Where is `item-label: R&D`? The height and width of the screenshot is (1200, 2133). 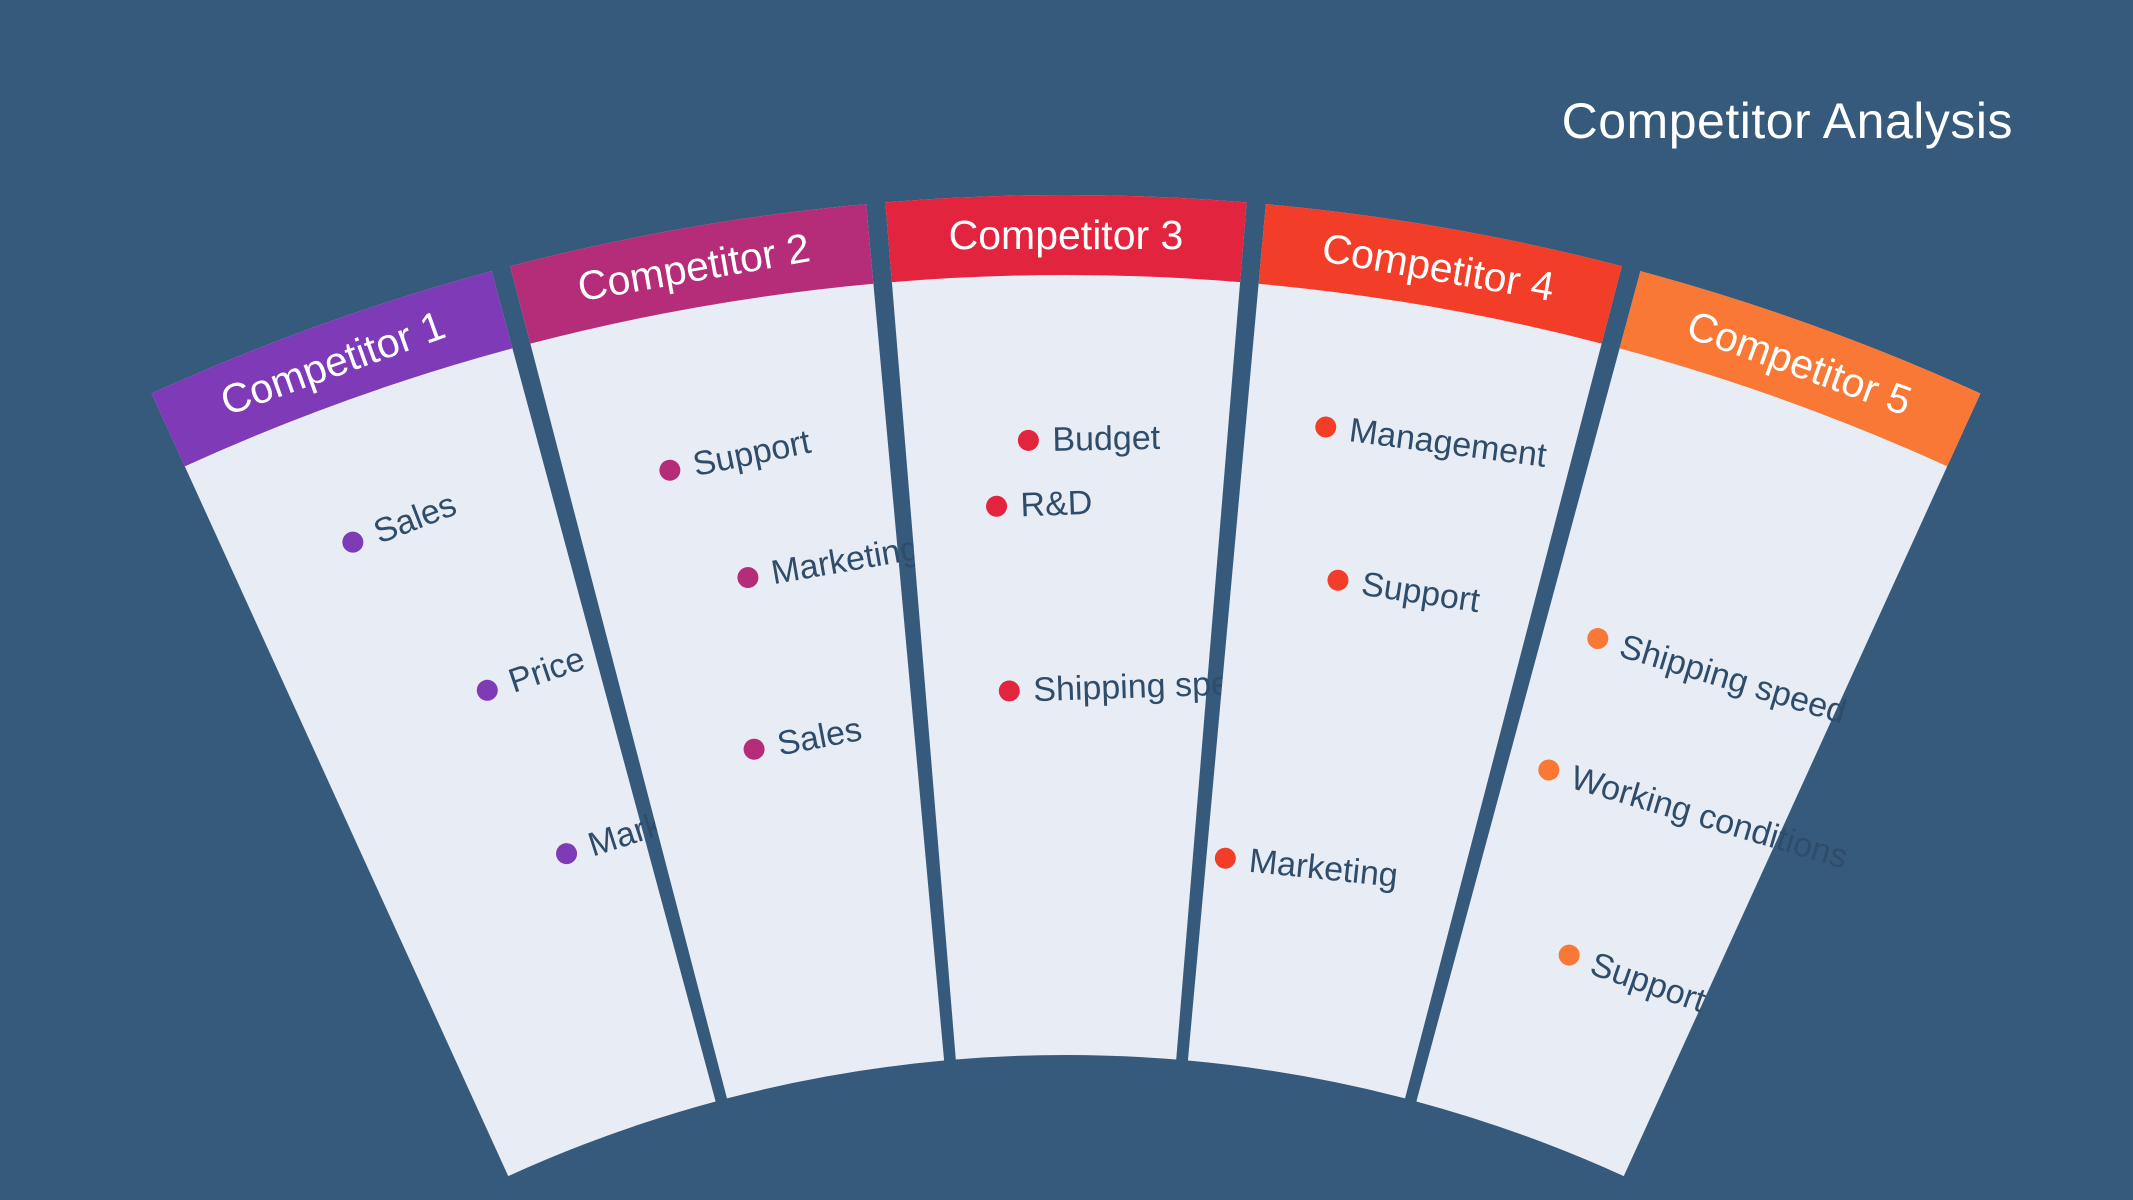
item-label: R&D is located at coordinates (1056, 504).